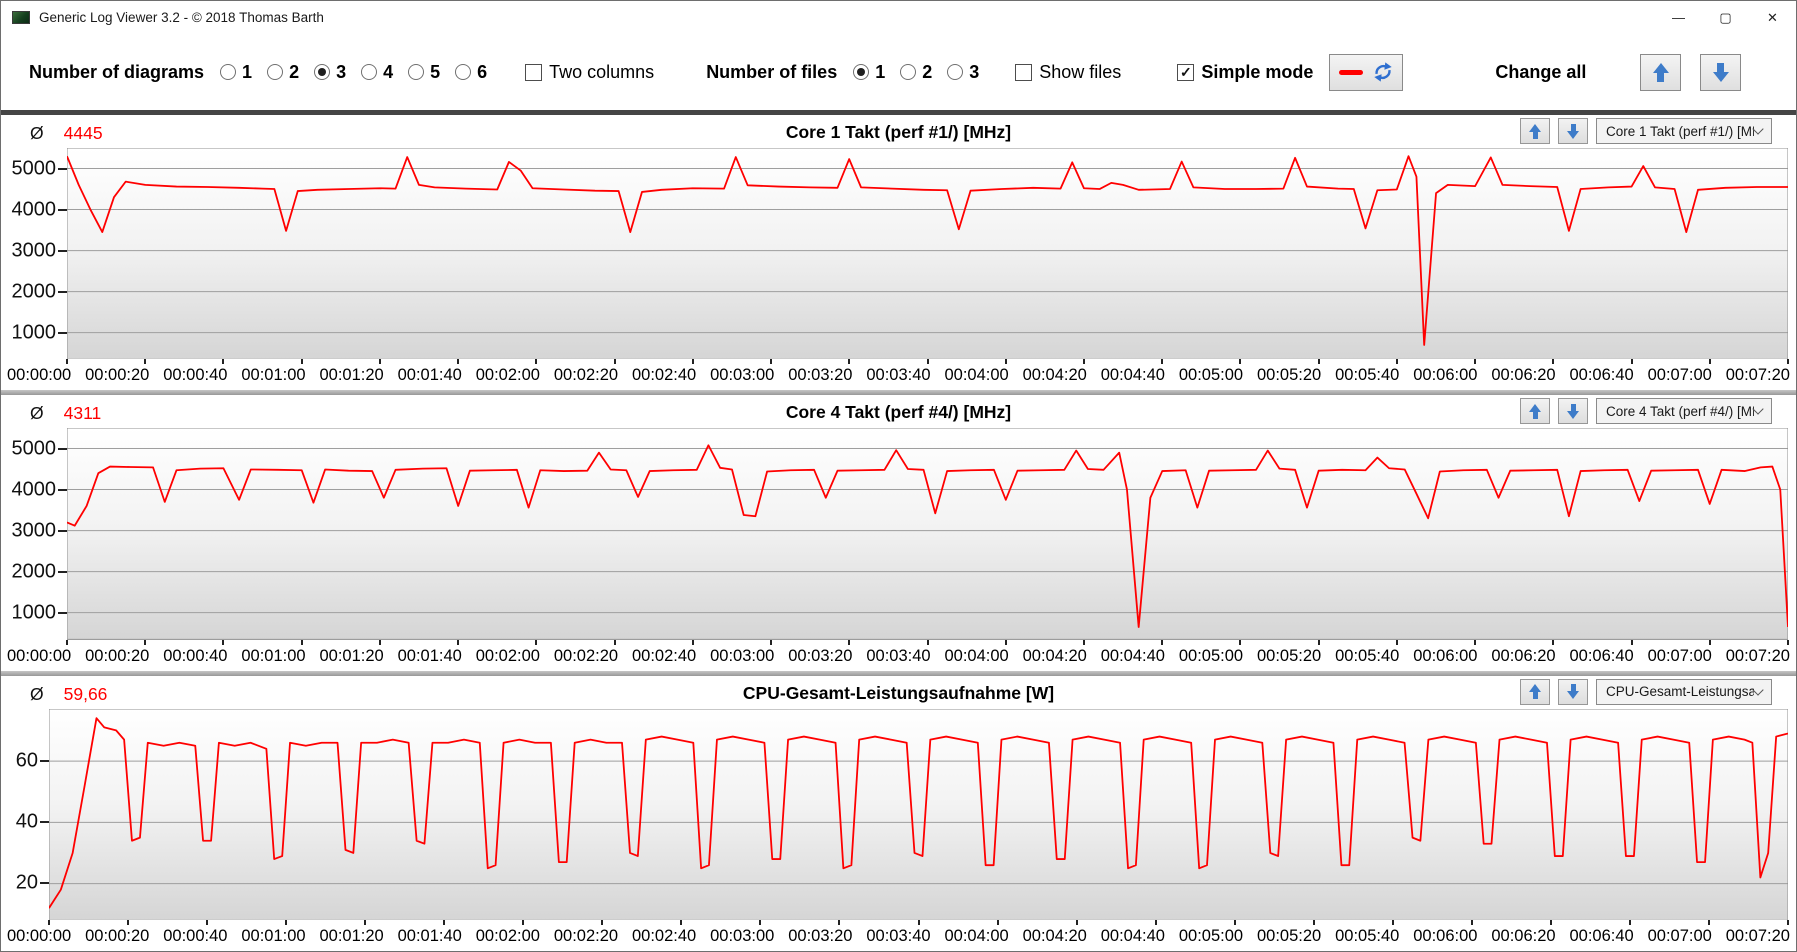 Image resolution: width=1797 pixels, height=952 pixels. What do you see at coordinates (1721, 72) in the screenshot?
I see `change-all-down-button` at bounding box center [1721, 72].